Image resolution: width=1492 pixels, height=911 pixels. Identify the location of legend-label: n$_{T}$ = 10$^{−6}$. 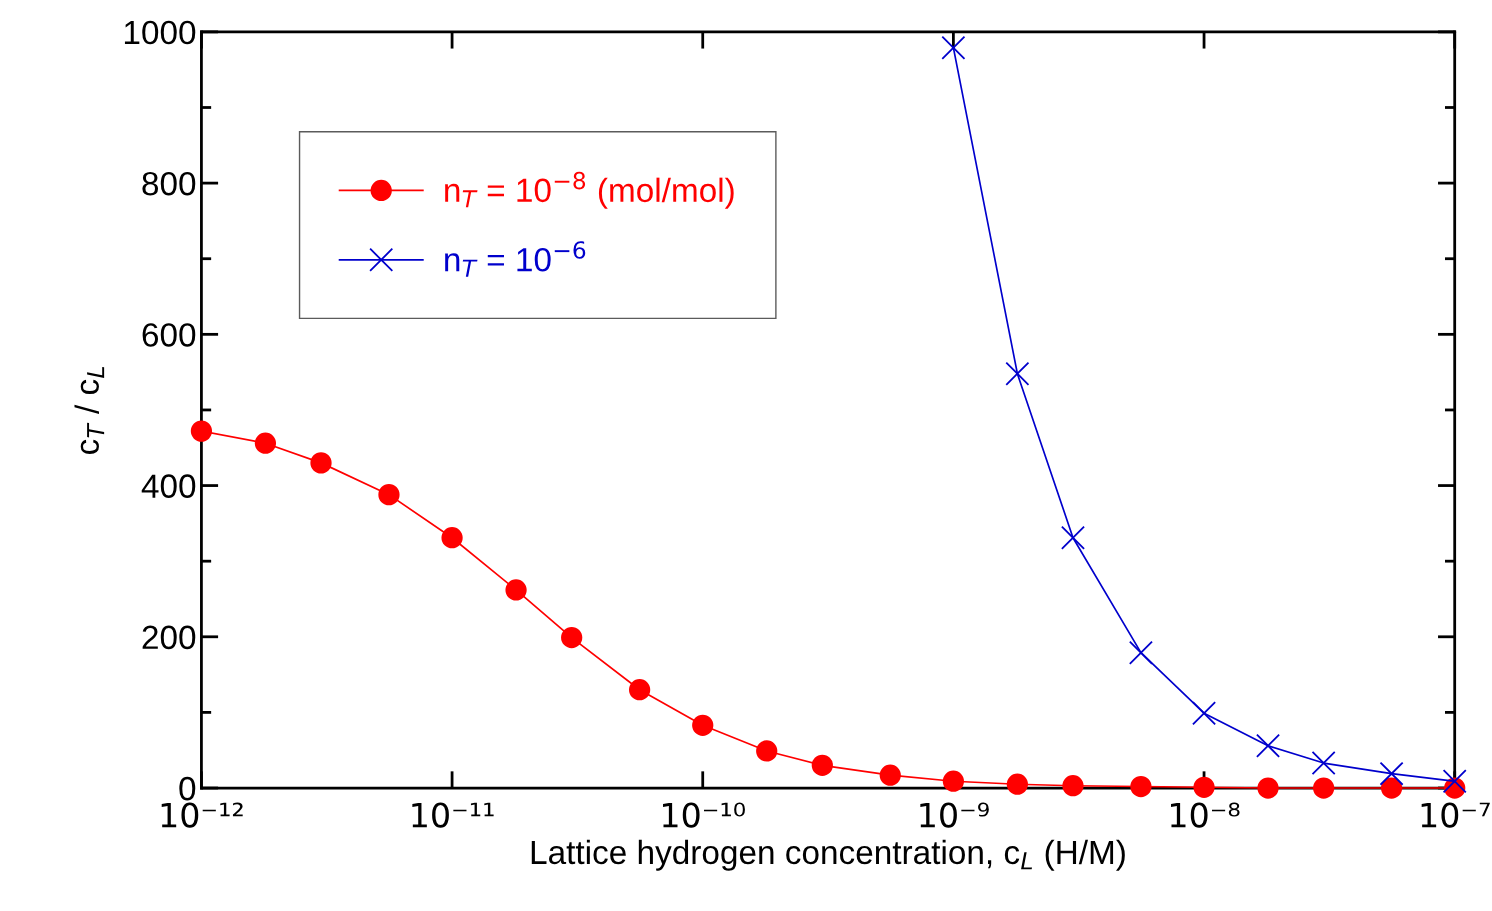
(515, 259).